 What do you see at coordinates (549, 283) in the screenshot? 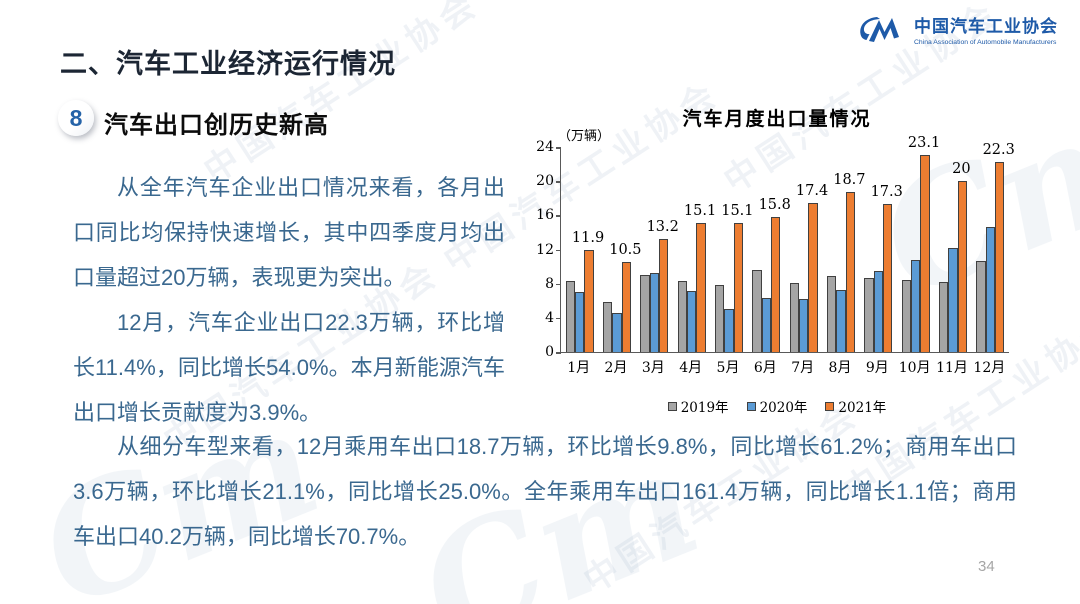
I see `y-axis-tick-label: 8` at bounding box center [549, 283].